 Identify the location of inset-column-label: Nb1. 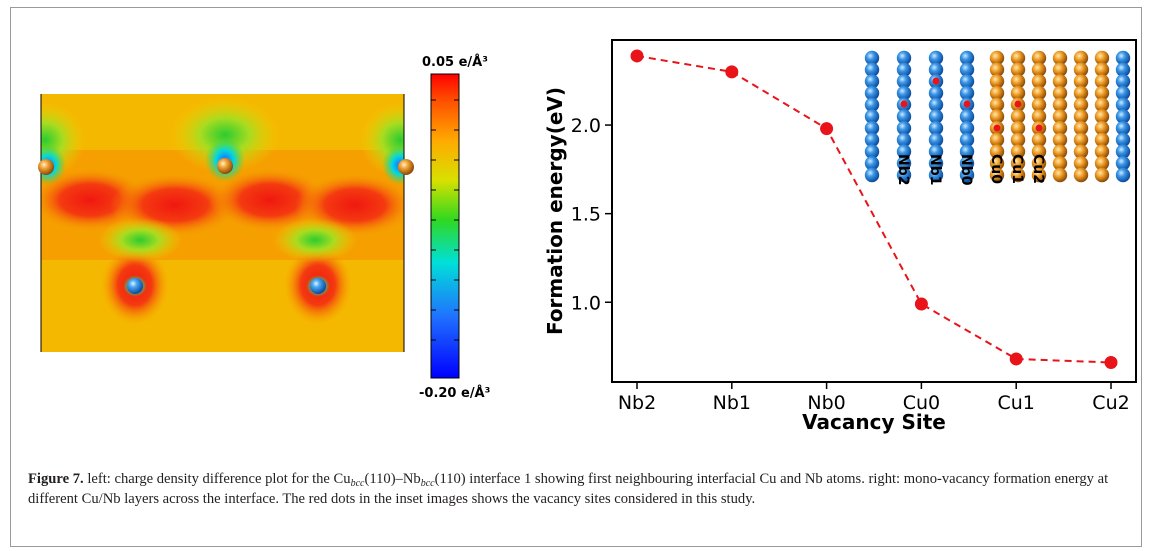
(935, 169).